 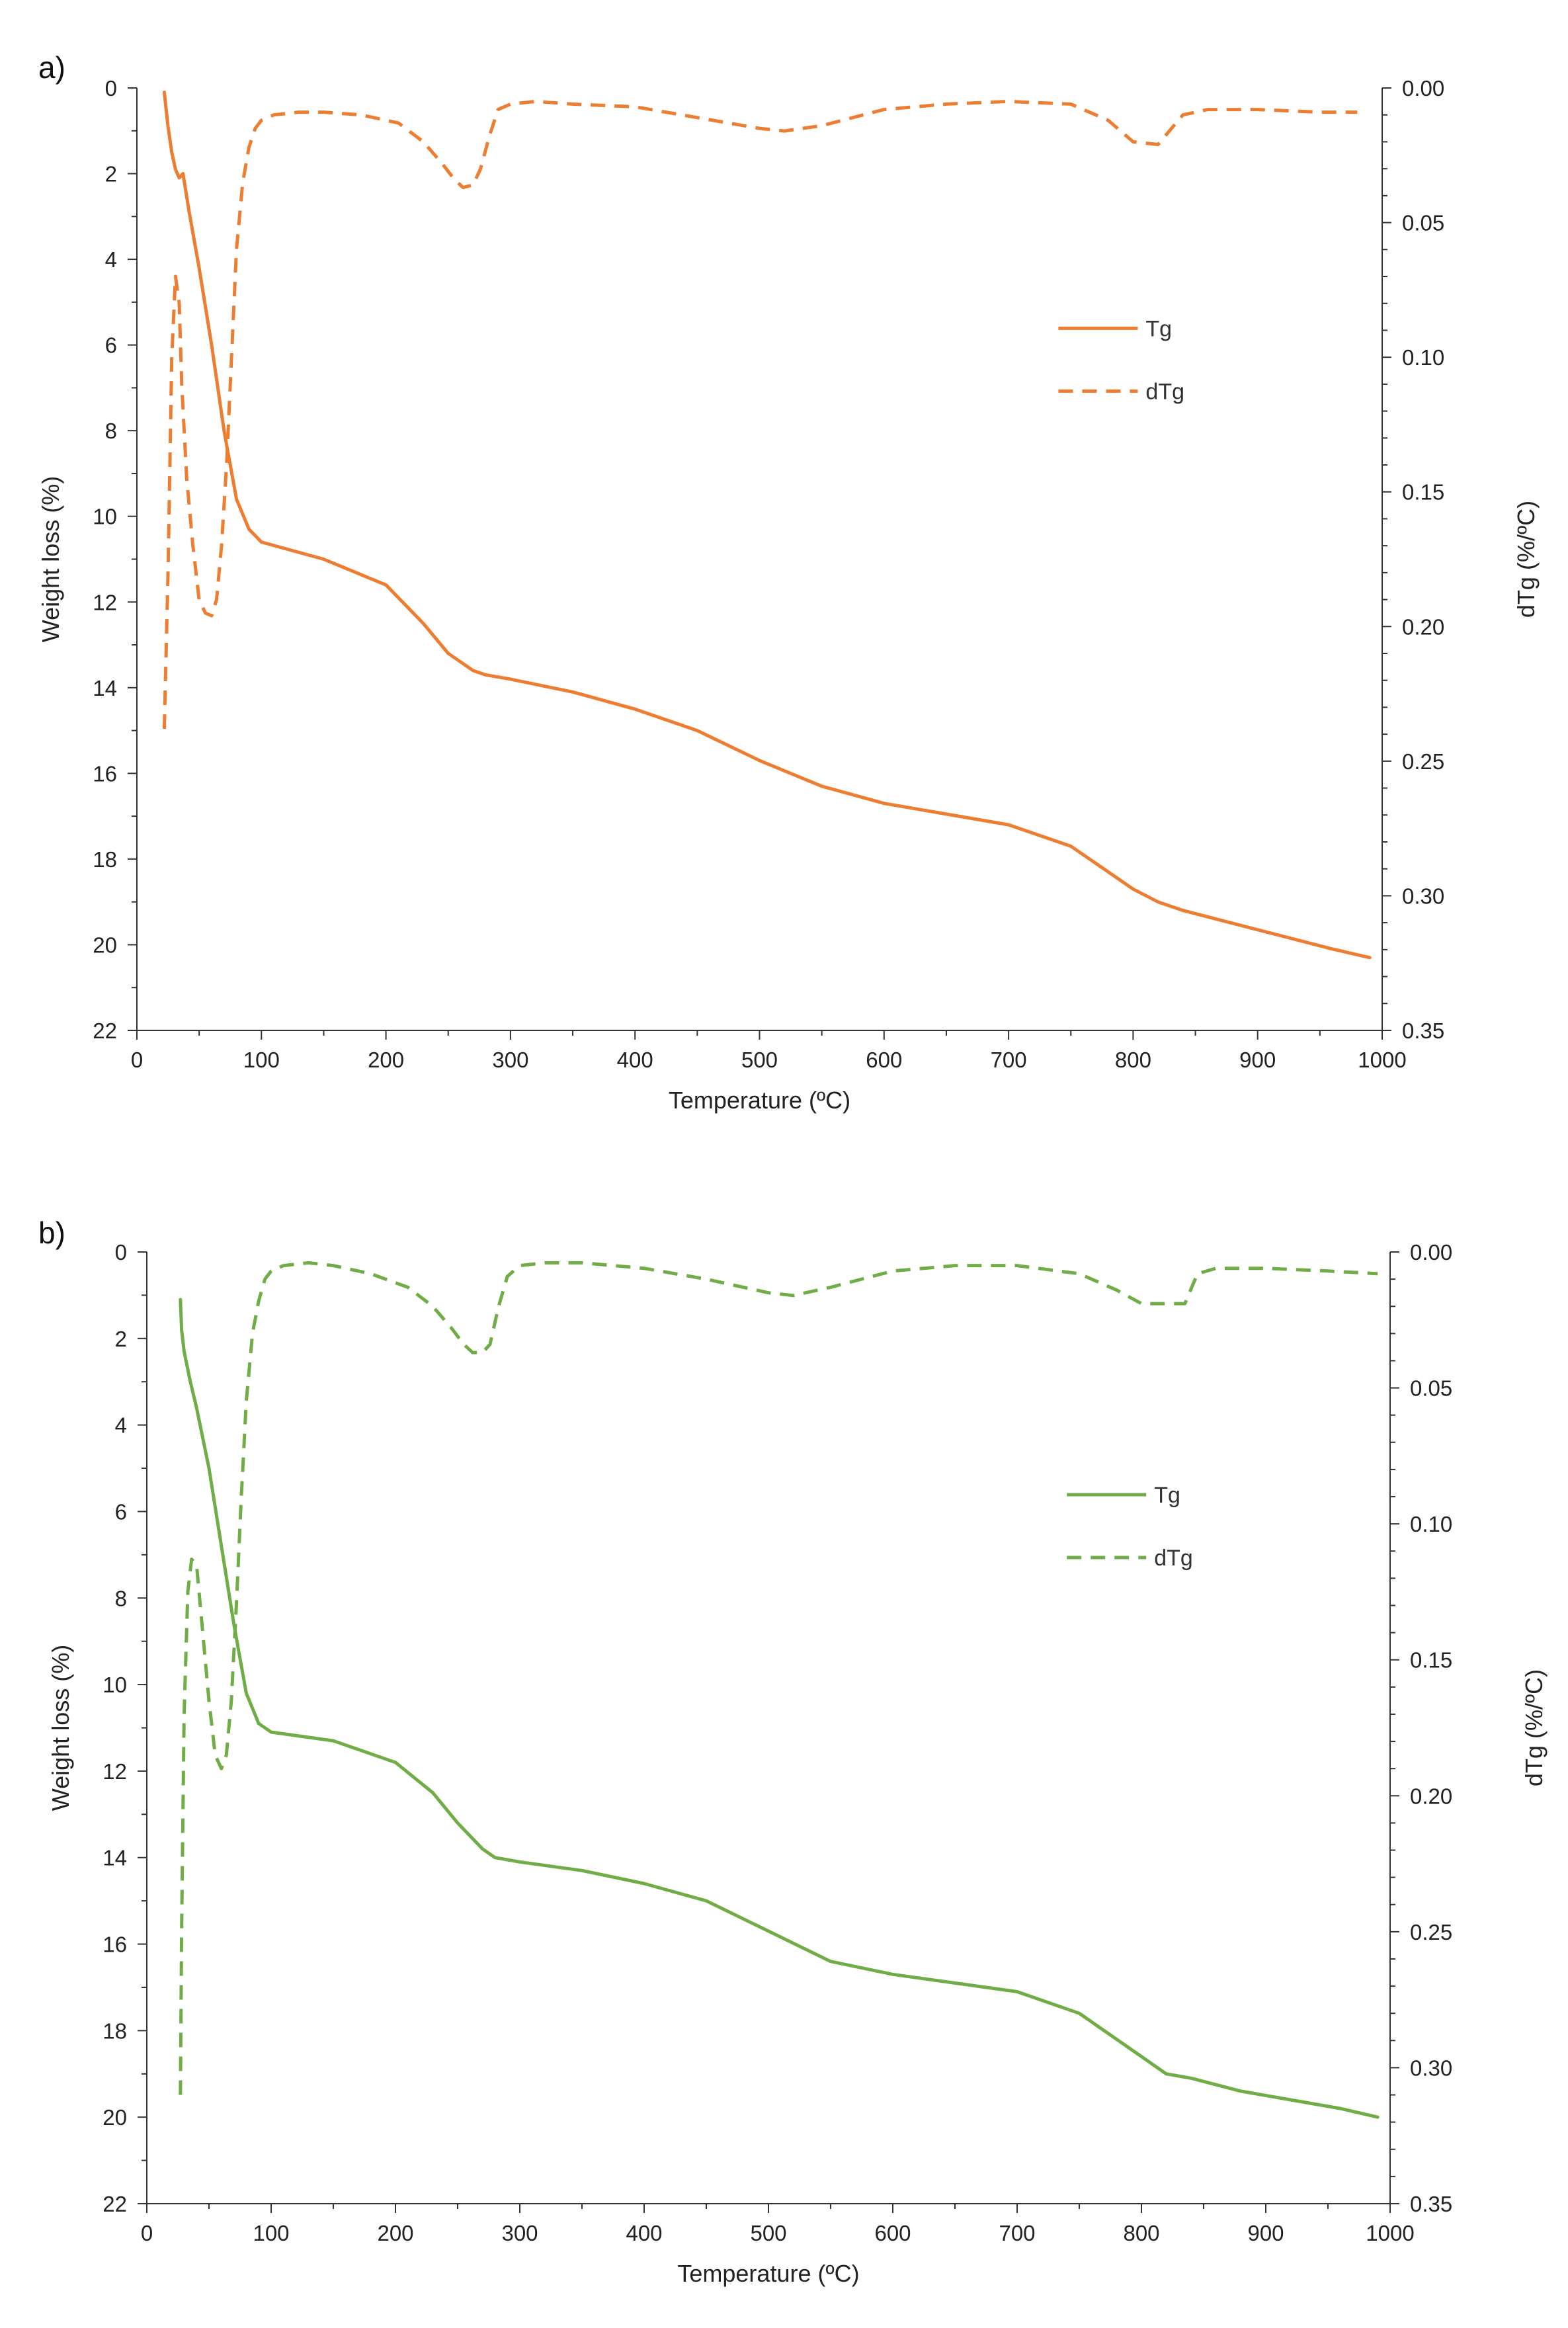 I want to click on panel-label: b), so click(x=51, y=1233).